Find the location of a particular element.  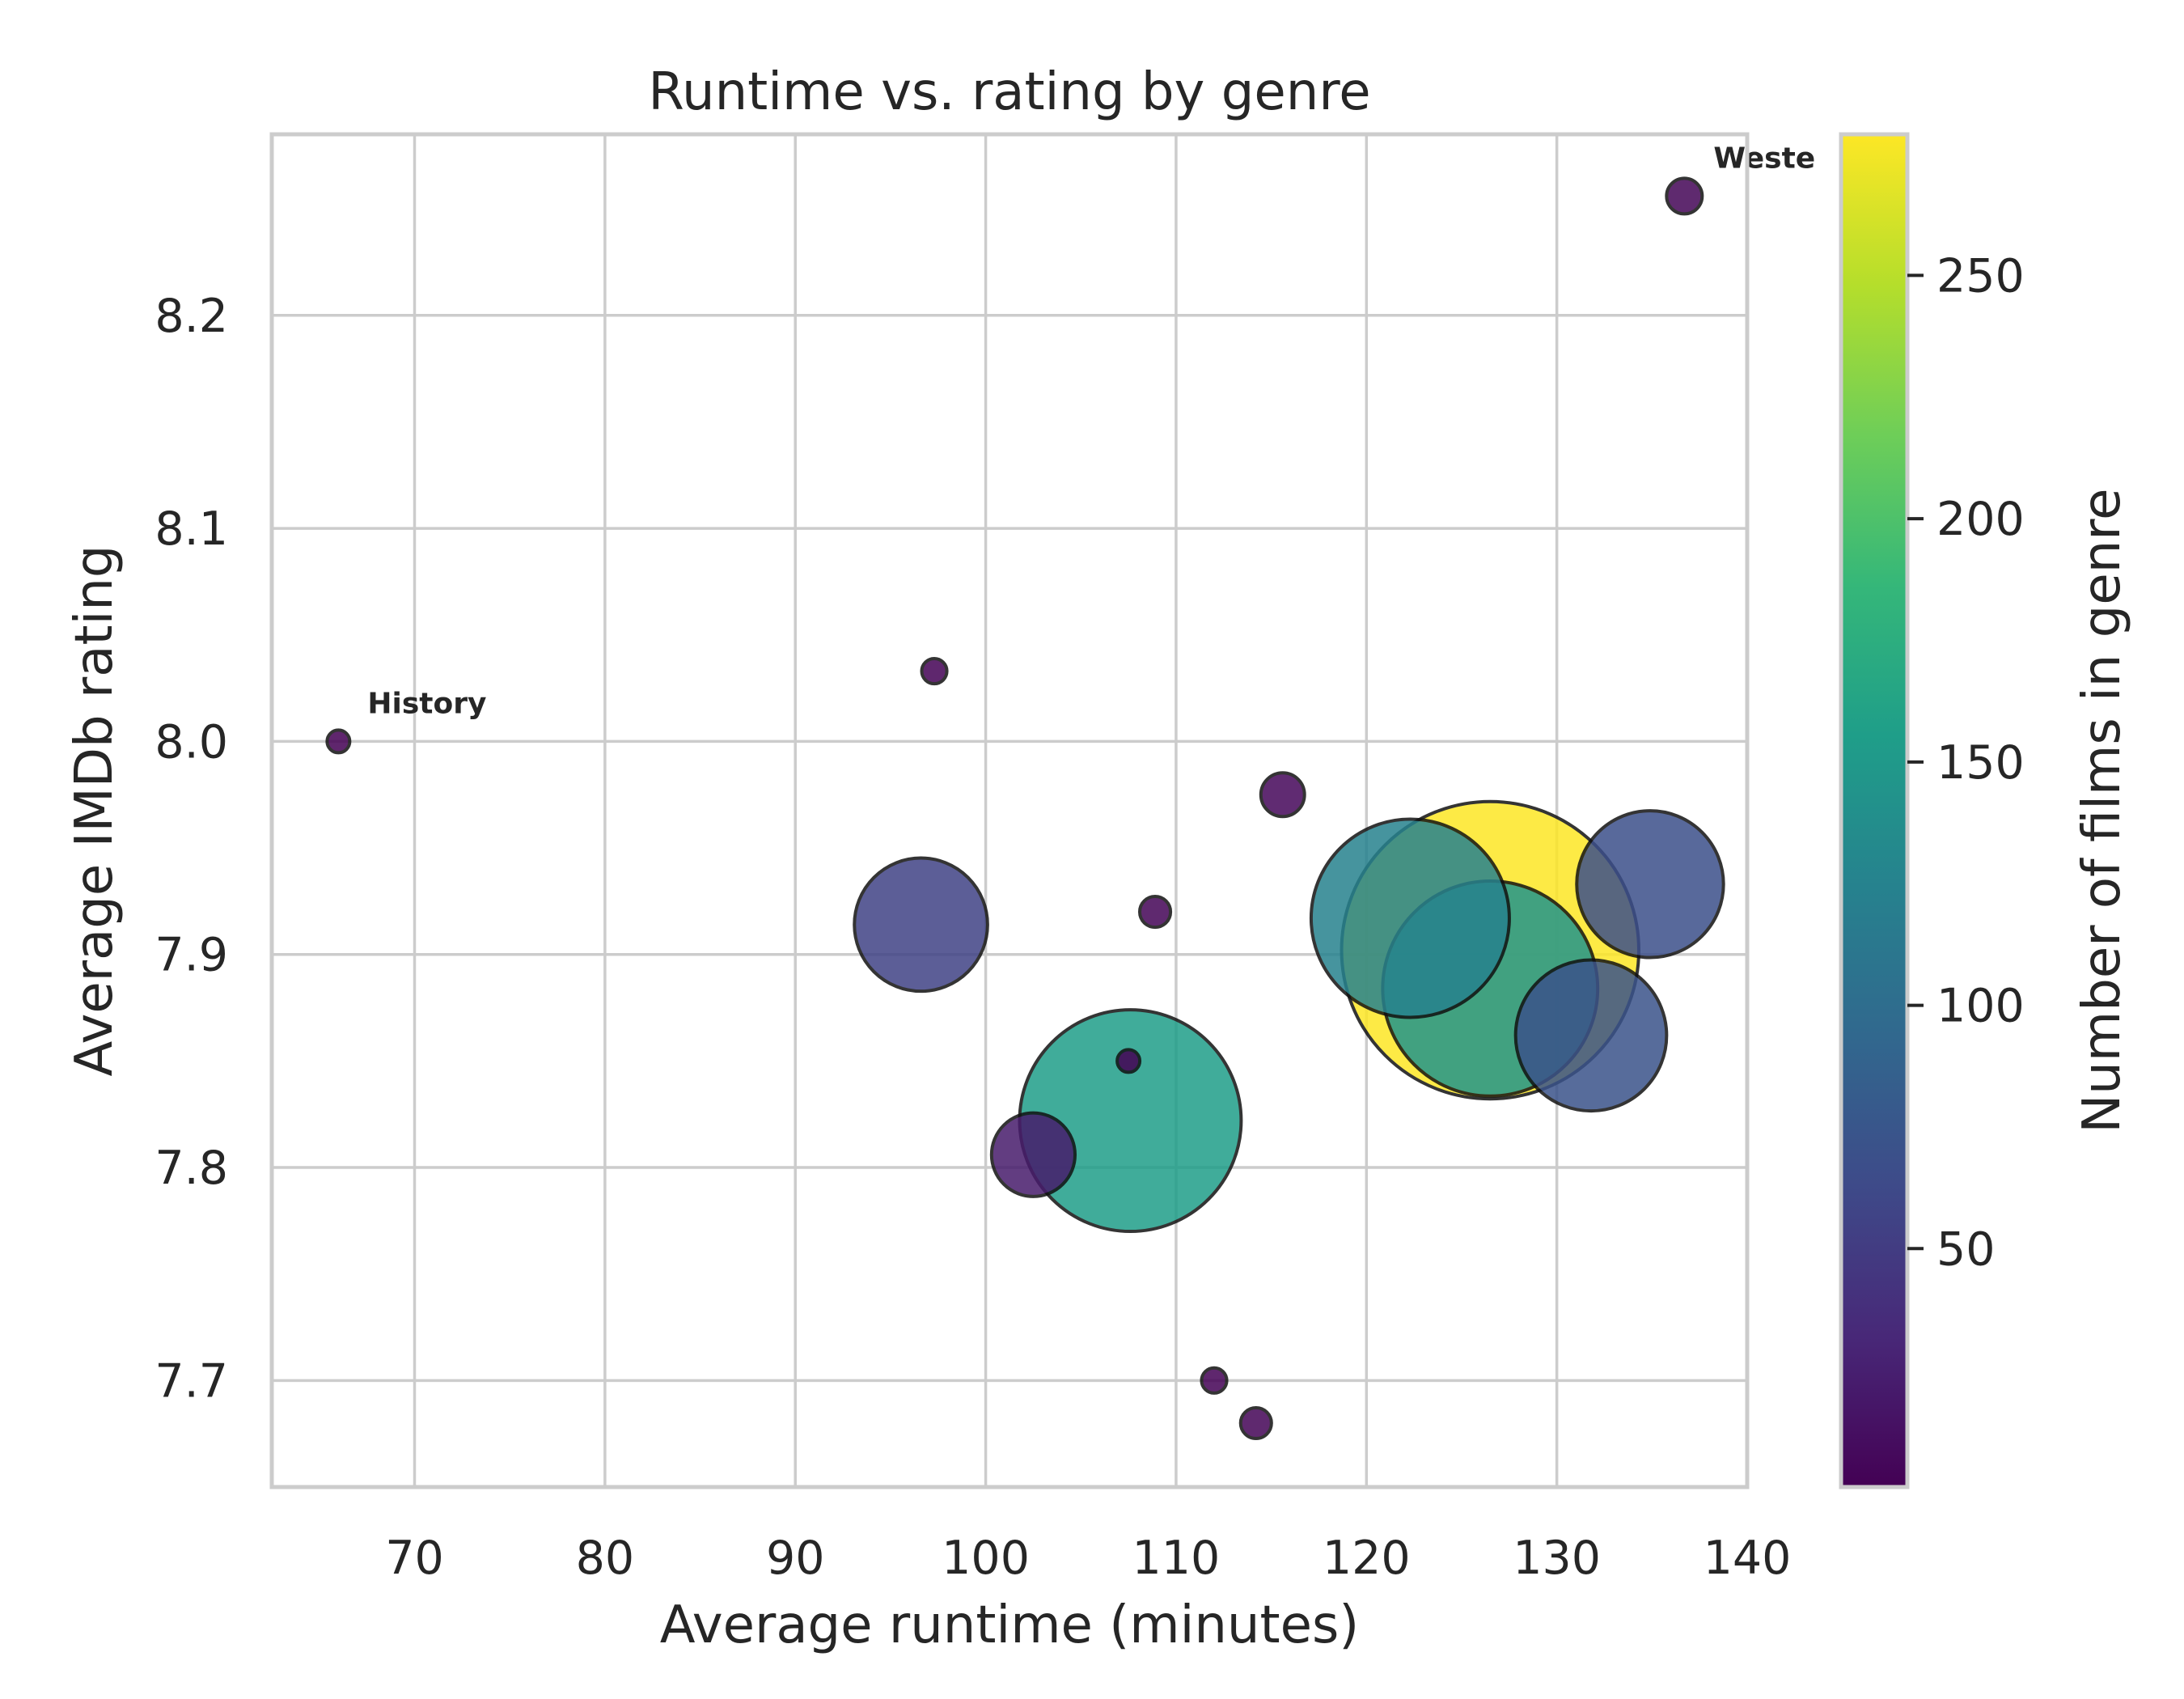

colorbar-ticks: 50 100 150 200 250 is located at coordinates (1966, 762).